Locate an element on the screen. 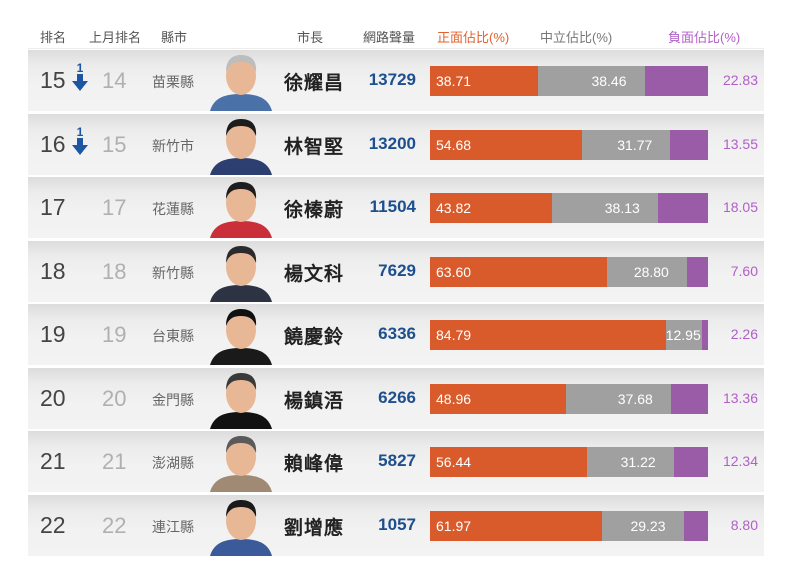 The width and height of the screenshot is (792, 586). table-row-21: 21 21 澎湖縣 賴峰偉 5827 56.44 31.22 12.34 is located at coordinates (396, 461).